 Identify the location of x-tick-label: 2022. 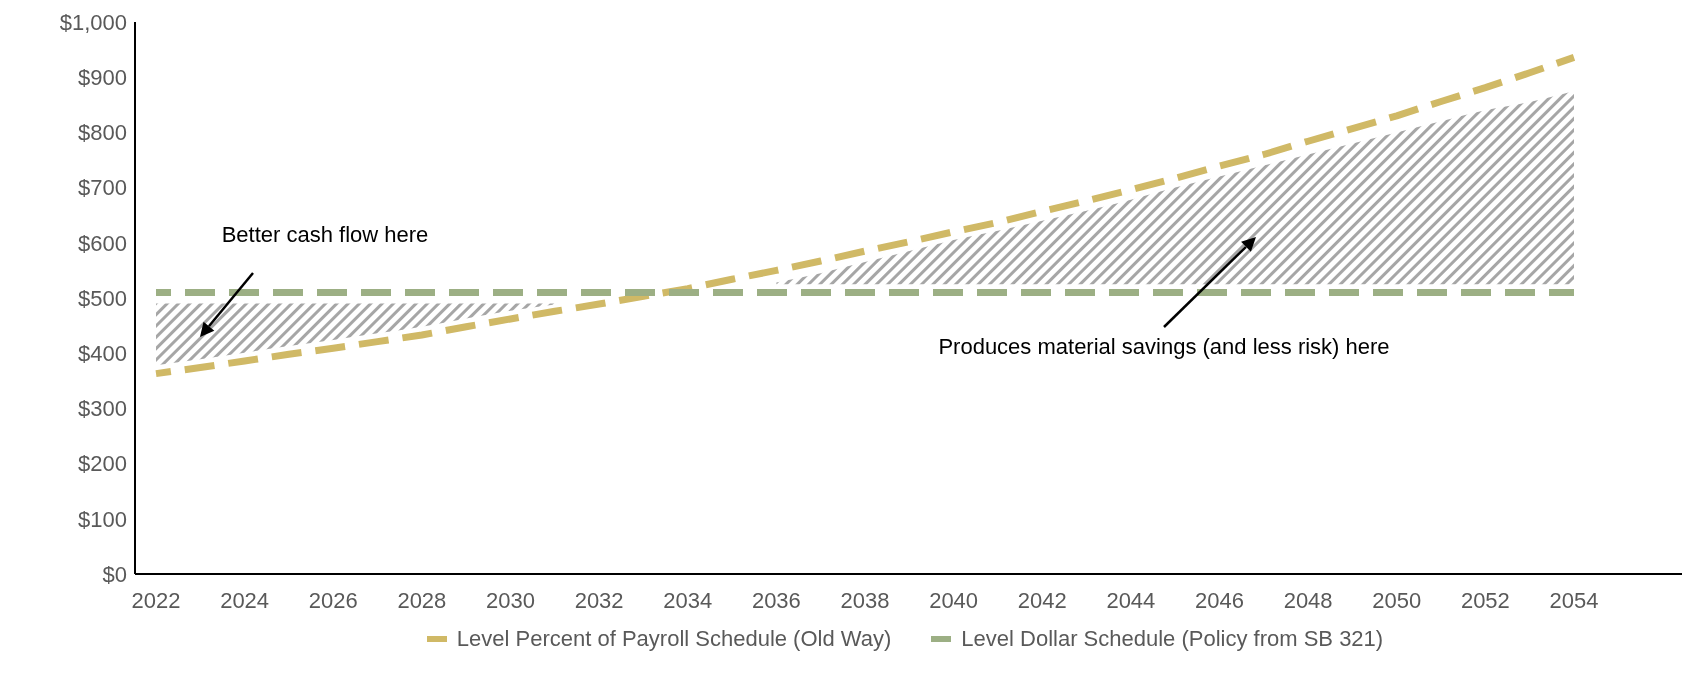
(156, 600).